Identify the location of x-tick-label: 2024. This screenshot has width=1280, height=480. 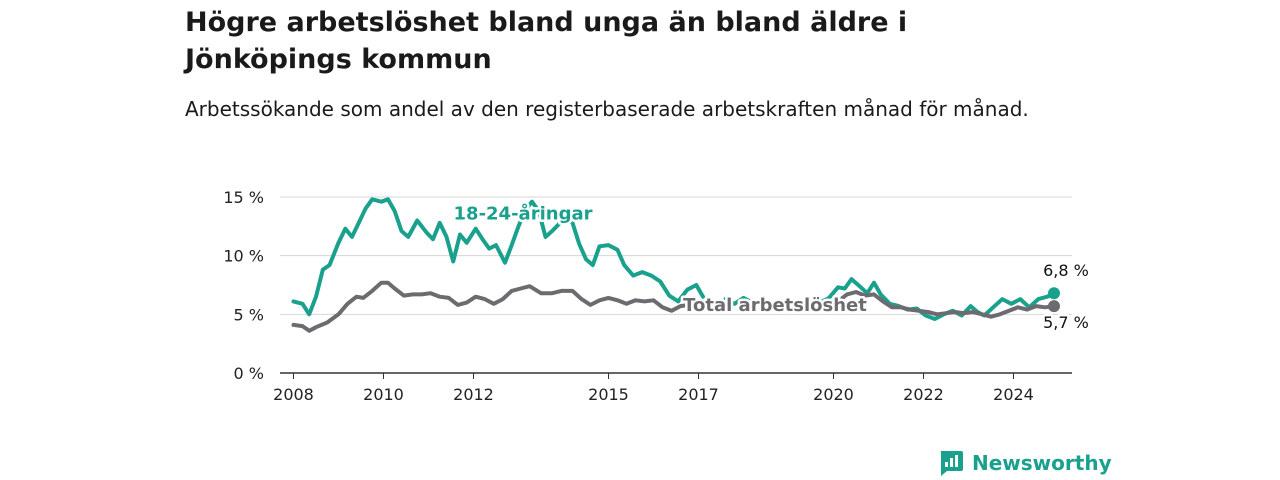
(1013, 394).